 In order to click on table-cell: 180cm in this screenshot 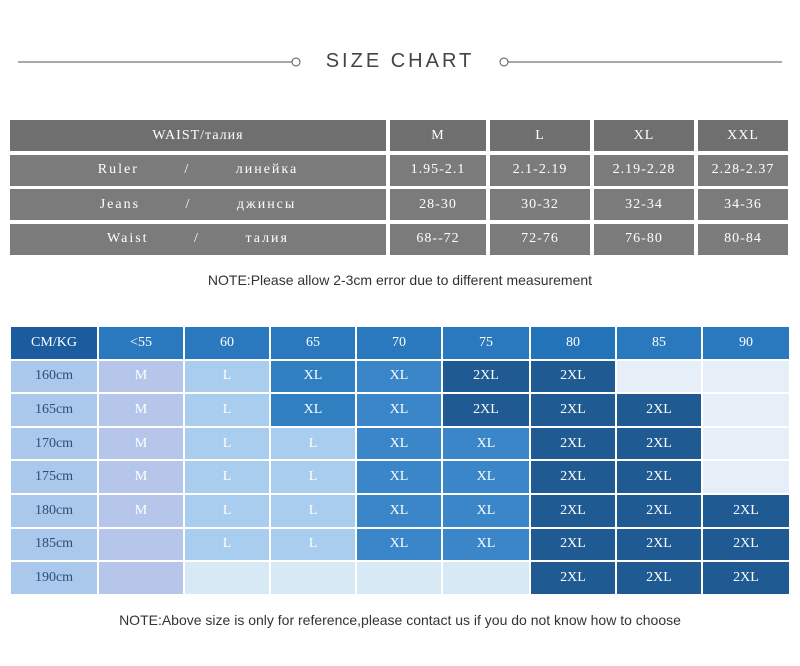, I will do `click(54, 511)`.